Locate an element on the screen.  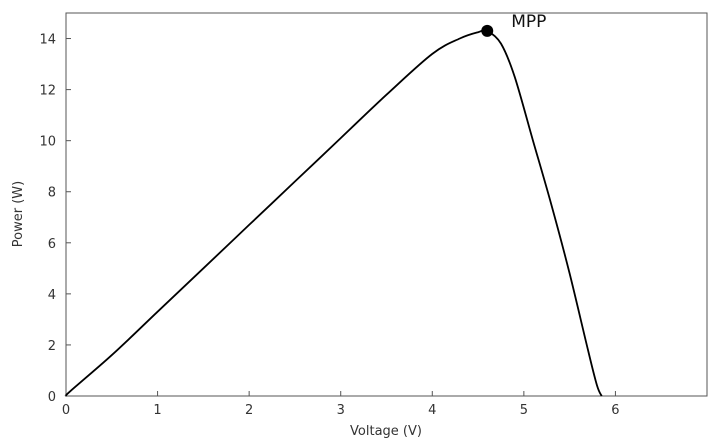
annotation-layer: MPP is located at coordinates (513, 24).